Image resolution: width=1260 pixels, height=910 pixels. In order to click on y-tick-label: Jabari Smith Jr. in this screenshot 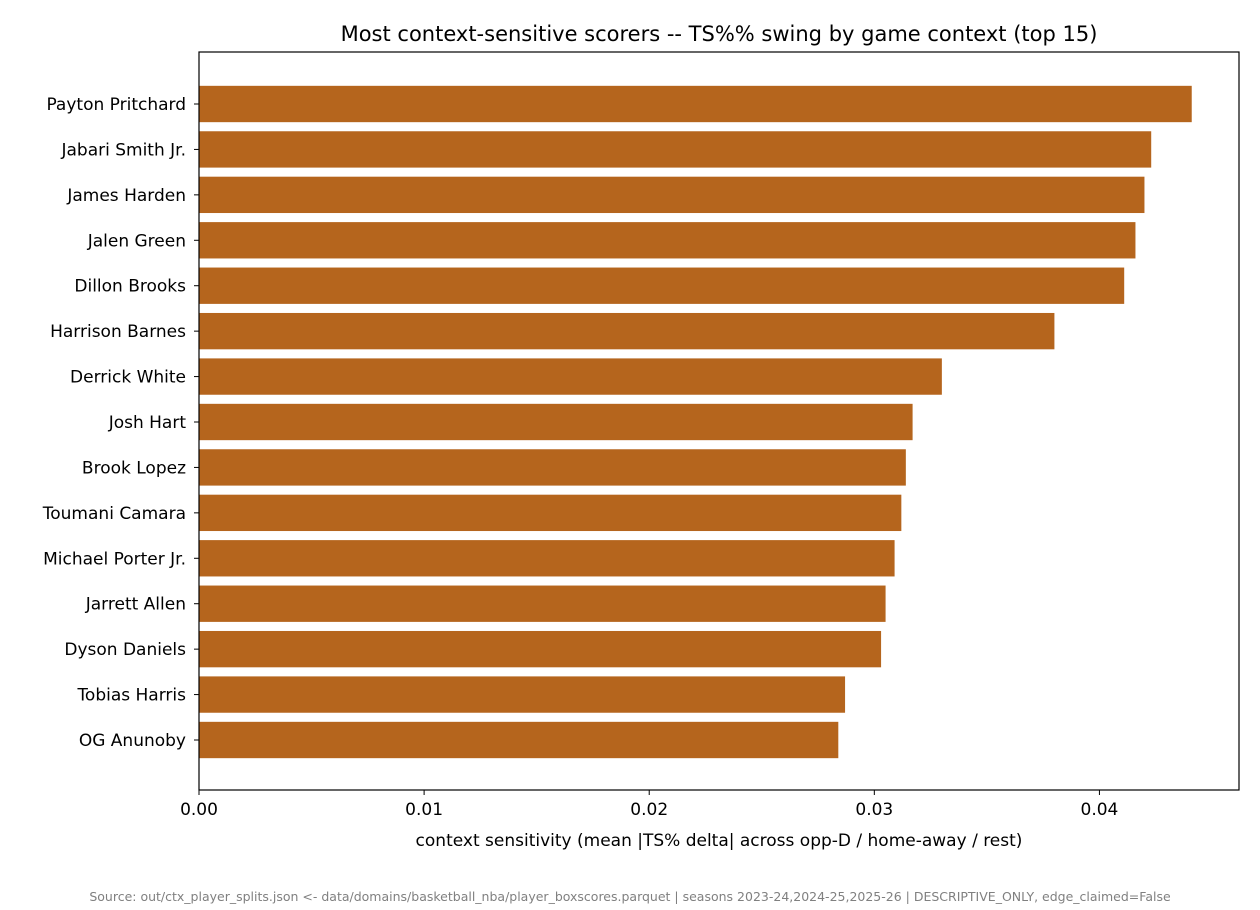, I will do `click(123, 150)`.